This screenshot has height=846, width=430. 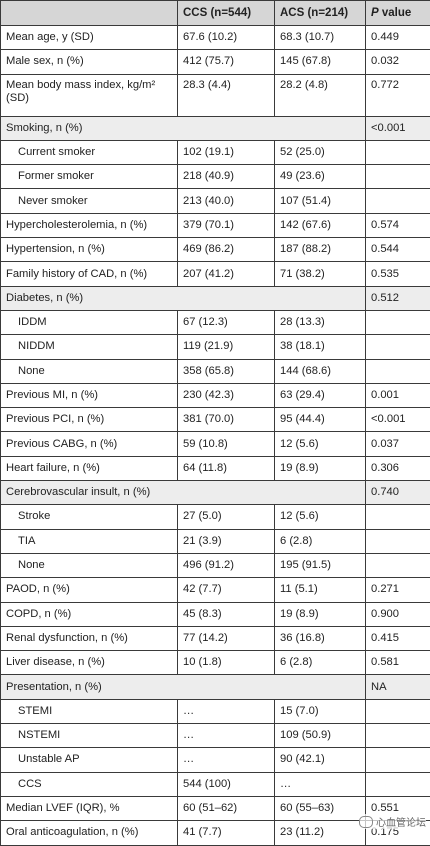 I want to click on row-ccs-value: 213 (40.0), so click(x=226, y=201).